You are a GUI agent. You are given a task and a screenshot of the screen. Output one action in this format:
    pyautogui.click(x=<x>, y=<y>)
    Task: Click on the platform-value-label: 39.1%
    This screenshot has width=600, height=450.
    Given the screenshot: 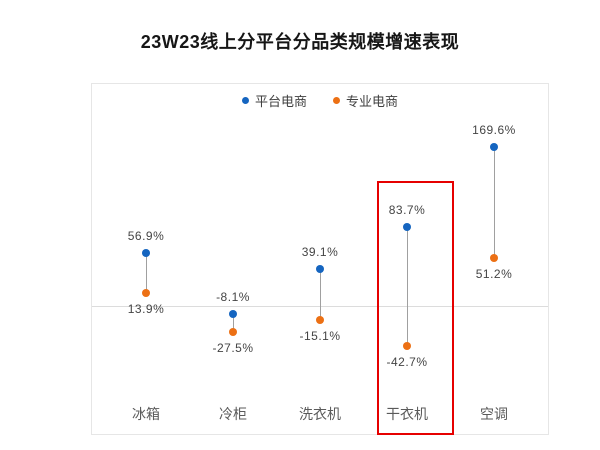 What is the action you would take?
    pyautogui.click(x=320, y=252)
    